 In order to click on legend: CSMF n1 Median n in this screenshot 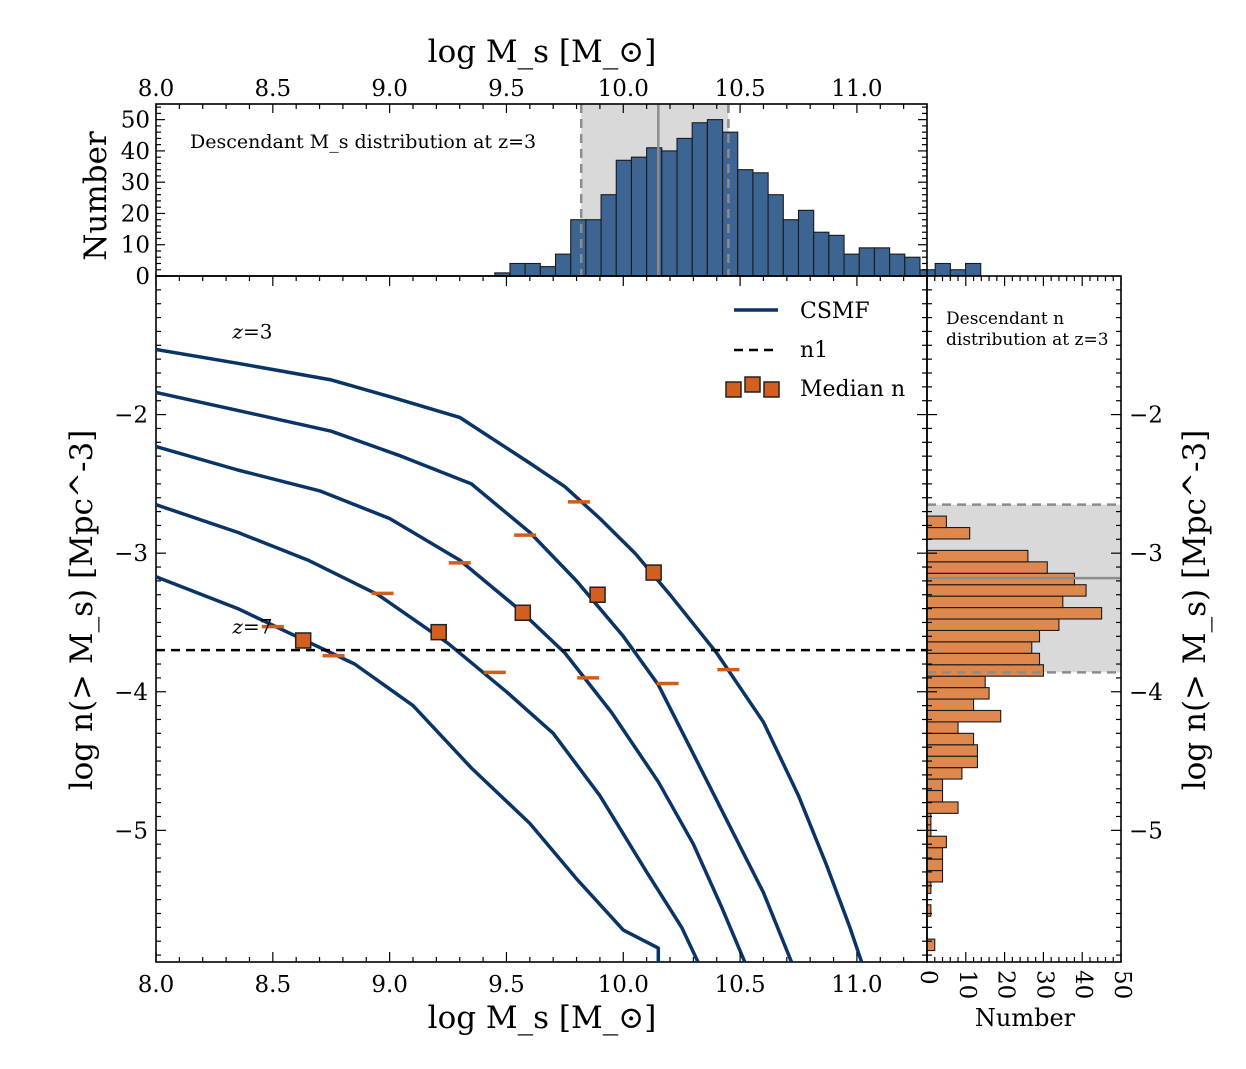, I will do `click(815, 350)`.